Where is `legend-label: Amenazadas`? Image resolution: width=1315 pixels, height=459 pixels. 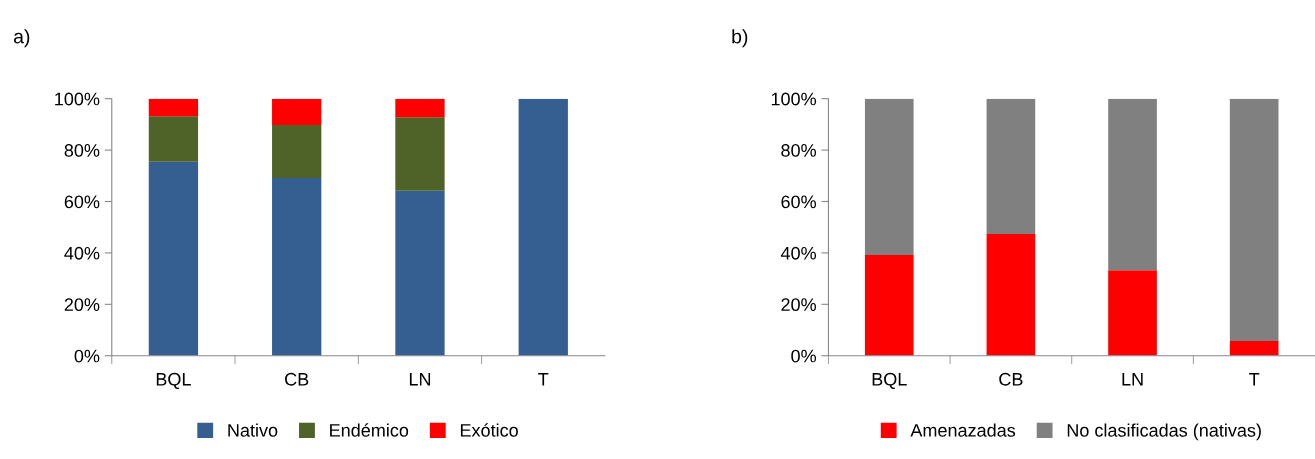 legend-label: Amenazadas is located at coordinates (963, 430).